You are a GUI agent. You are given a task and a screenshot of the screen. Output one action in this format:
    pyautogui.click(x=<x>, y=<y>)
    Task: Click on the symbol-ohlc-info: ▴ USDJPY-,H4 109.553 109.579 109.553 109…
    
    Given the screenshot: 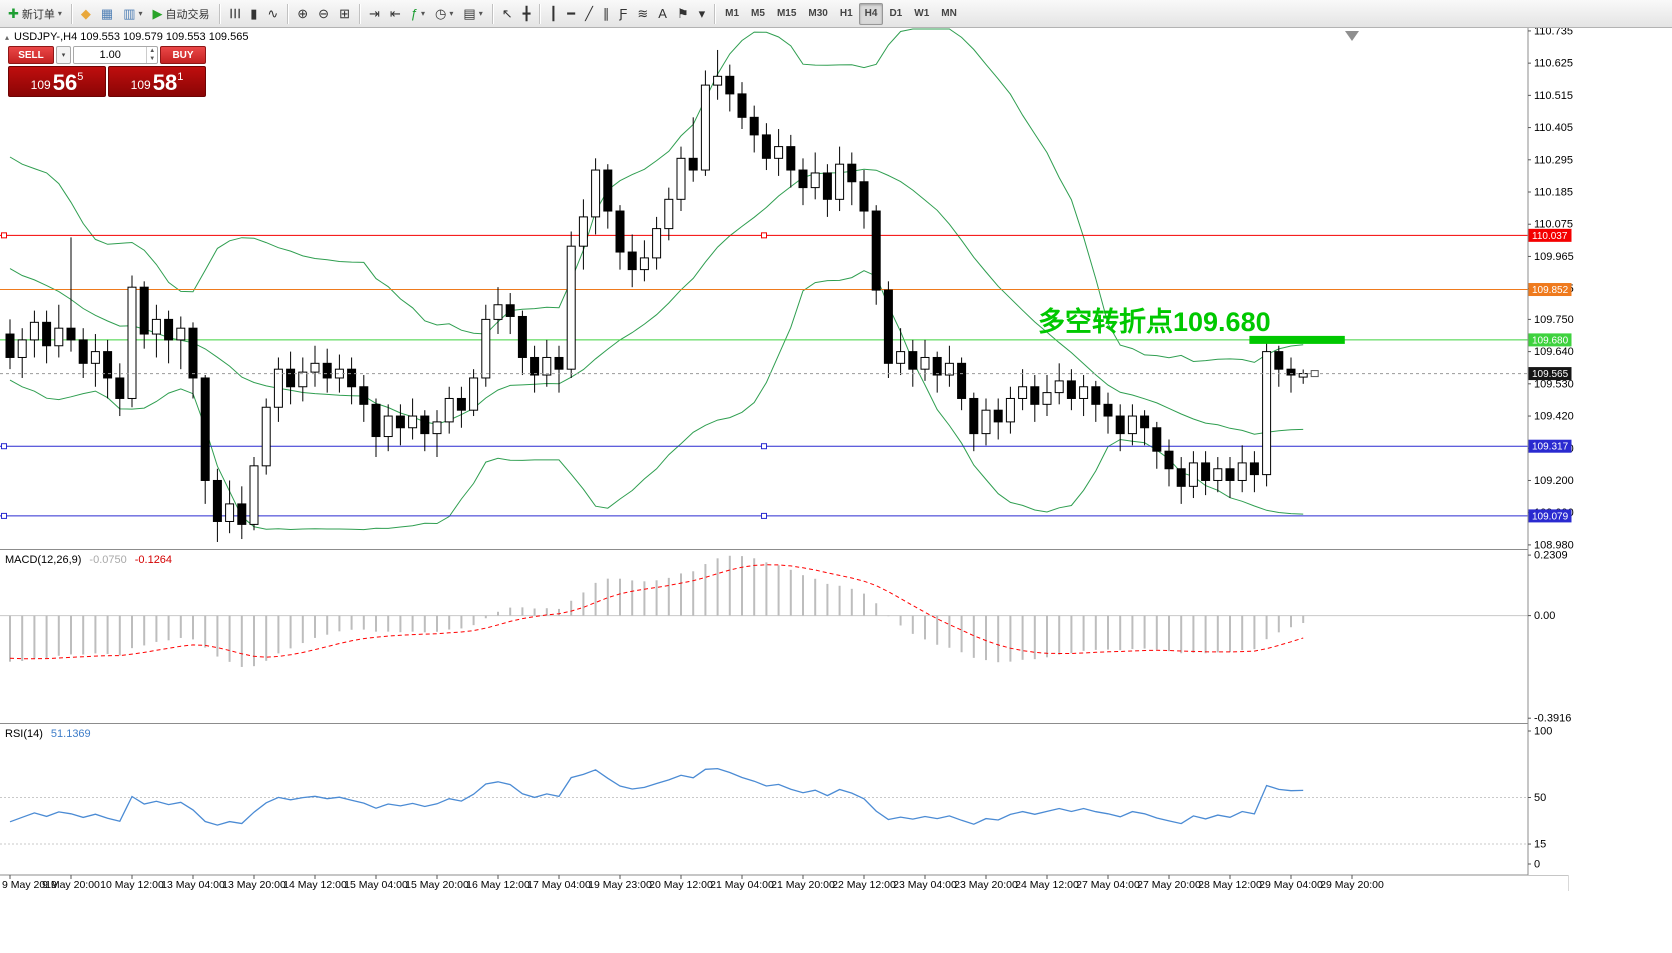 What is the action you would take?
    pyautogui.click(x=126, y=37)
    